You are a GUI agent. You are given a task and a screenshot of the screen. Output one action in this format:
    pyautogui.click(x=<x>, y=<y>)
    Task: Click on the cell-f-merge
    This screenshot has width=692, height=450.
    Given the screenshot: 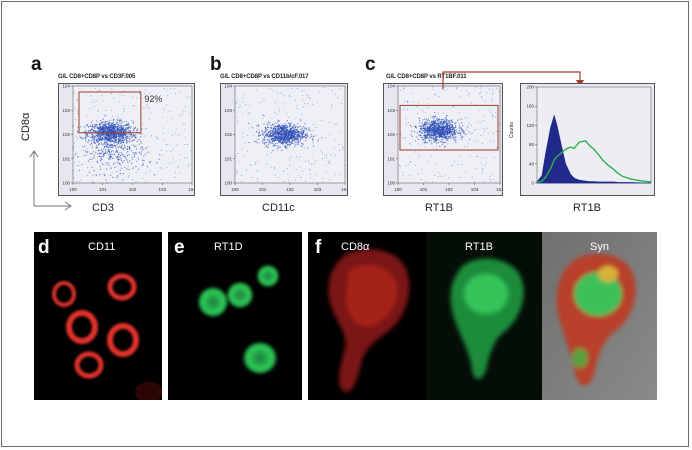 What is the action you would take?
    pyautogui.click(x=596, y=319)
    